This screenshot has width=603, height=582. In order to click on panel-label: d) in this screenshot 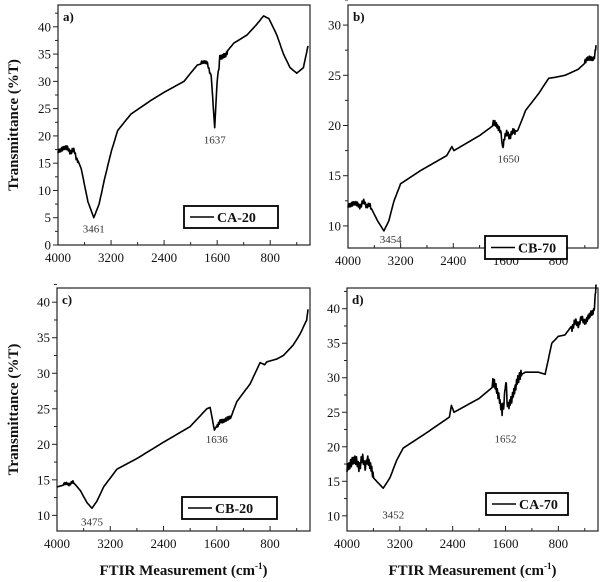, I will do `click(358, 299)`.